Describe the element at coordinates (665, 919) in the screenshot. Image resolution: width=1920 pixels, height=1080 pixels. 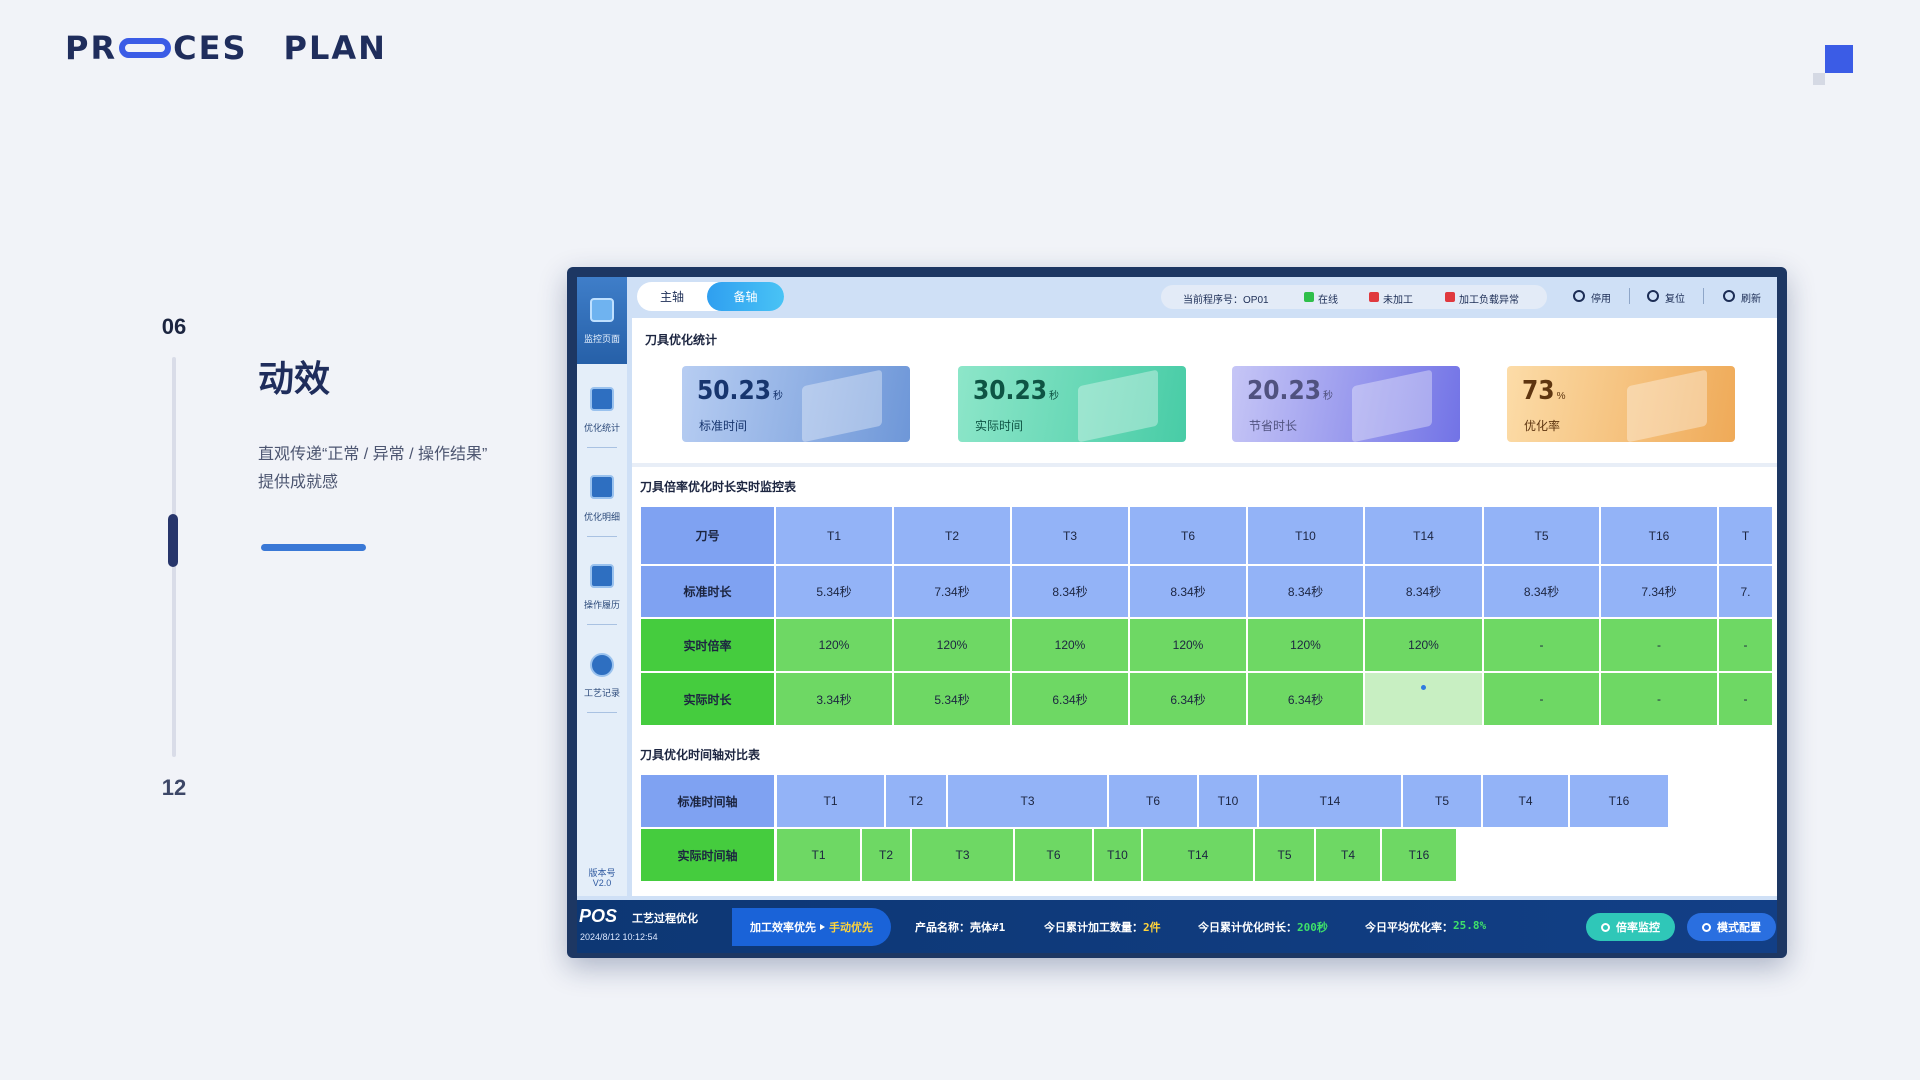
I see `footer-name: 工艺过程优化` at that location.